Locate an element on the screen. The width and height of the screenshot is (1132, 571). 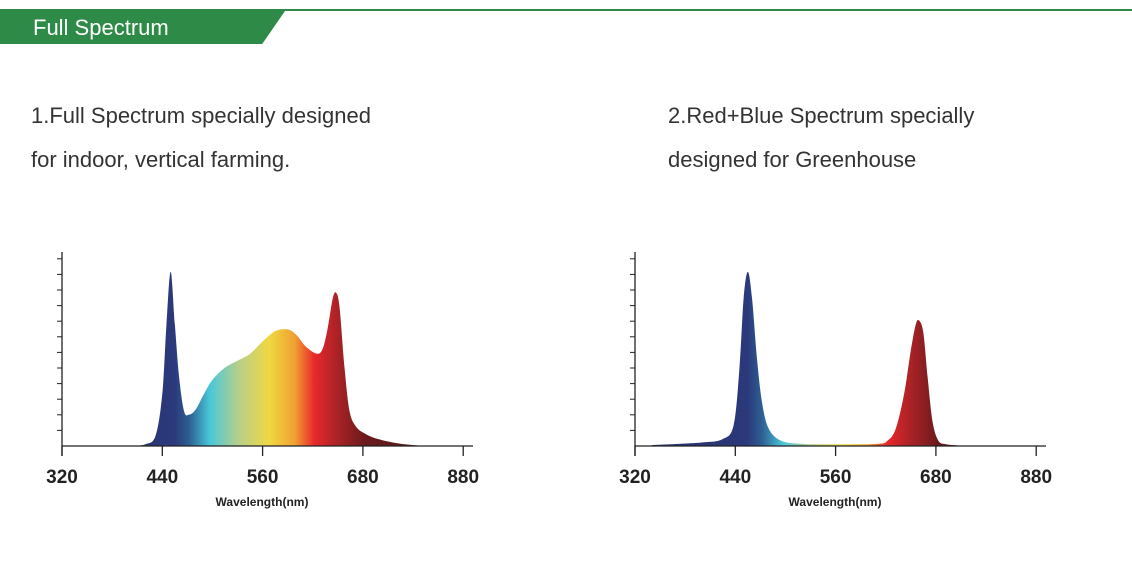
description-line: 1.Full Spectrum specially designed is located at coordinates (201, 115).